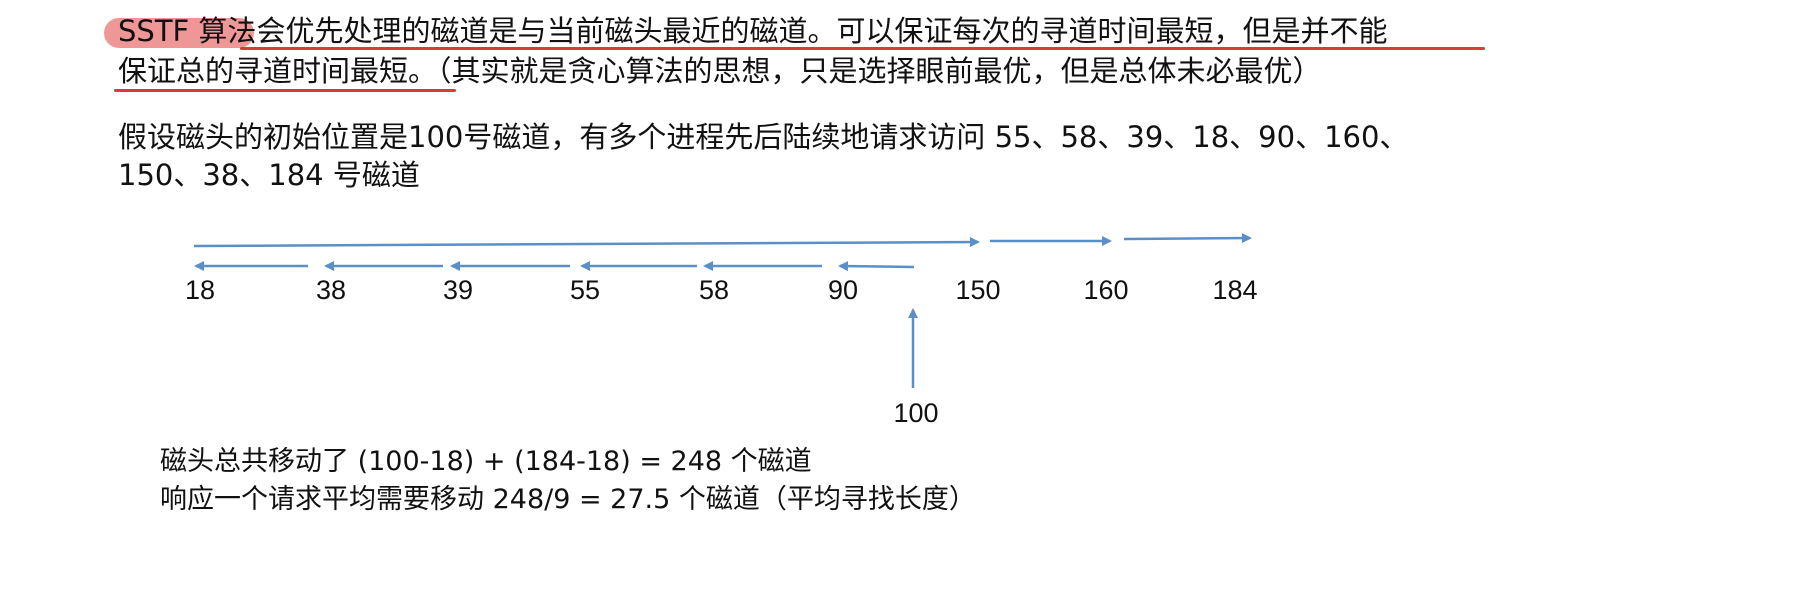 Image resolution: width=1808 pixels, height=593 pixels. I want to click on track-label-150: 150, so click(978, 290).